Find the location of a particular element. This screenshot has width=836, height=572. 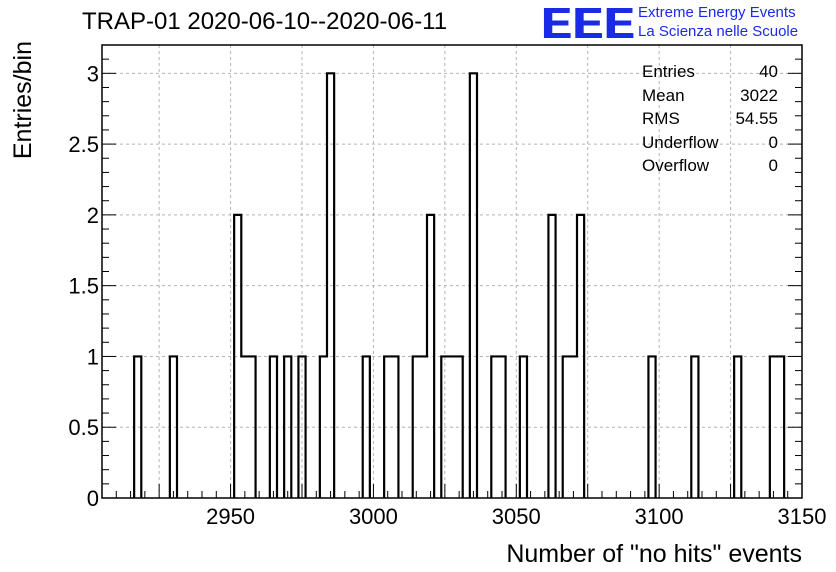

logo-line-1: Extreme Energy Events is located at coordinates (717, 12).